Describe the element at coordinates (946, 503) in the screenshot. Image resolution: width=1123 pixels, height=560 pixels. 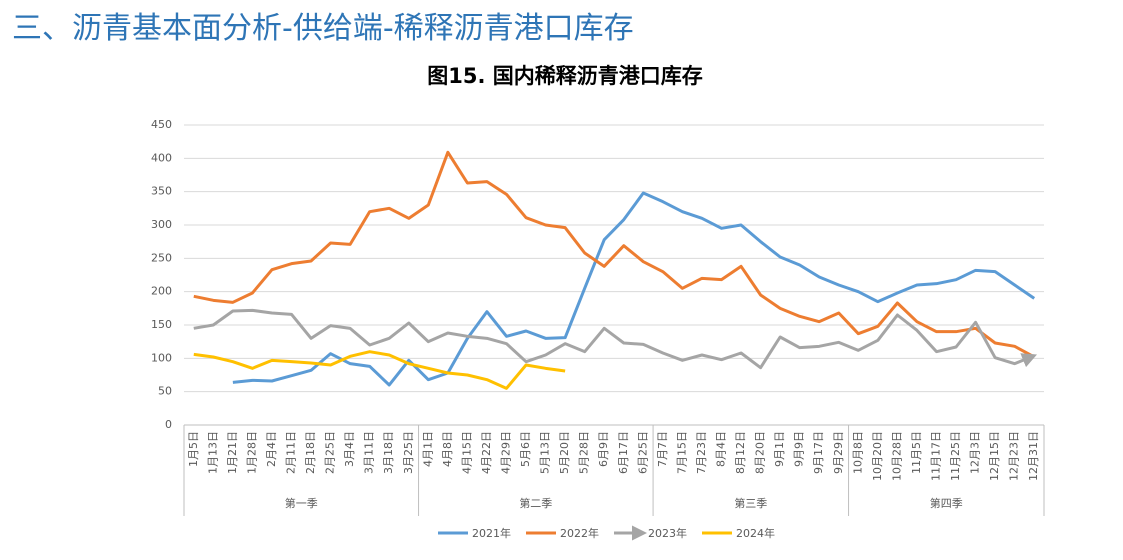
I see `group-label: 第四季` at that location.